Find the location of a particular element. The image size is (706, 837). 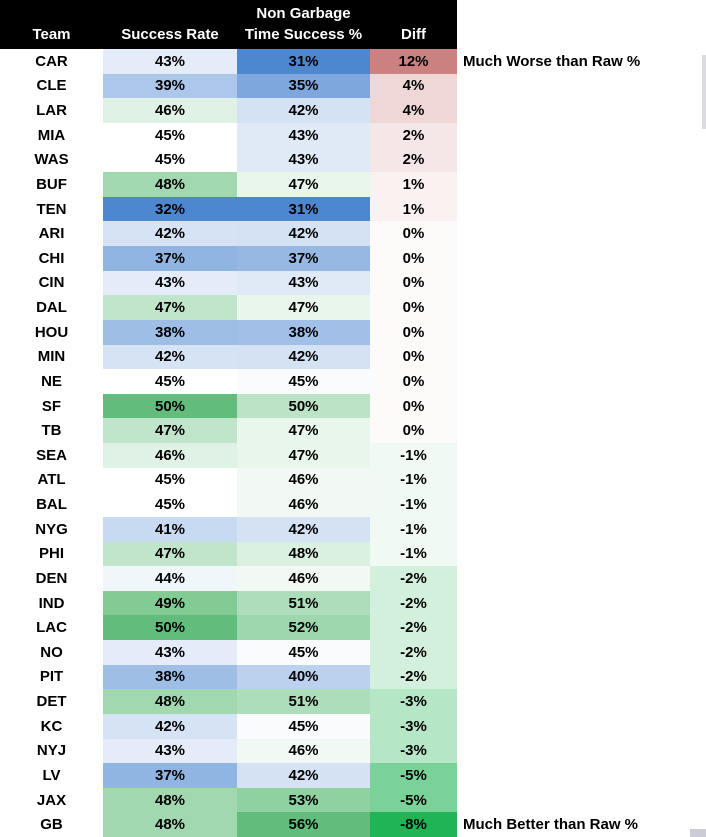

table-row: BAL 45% 46% -1% is located at coordinates (228, 504).